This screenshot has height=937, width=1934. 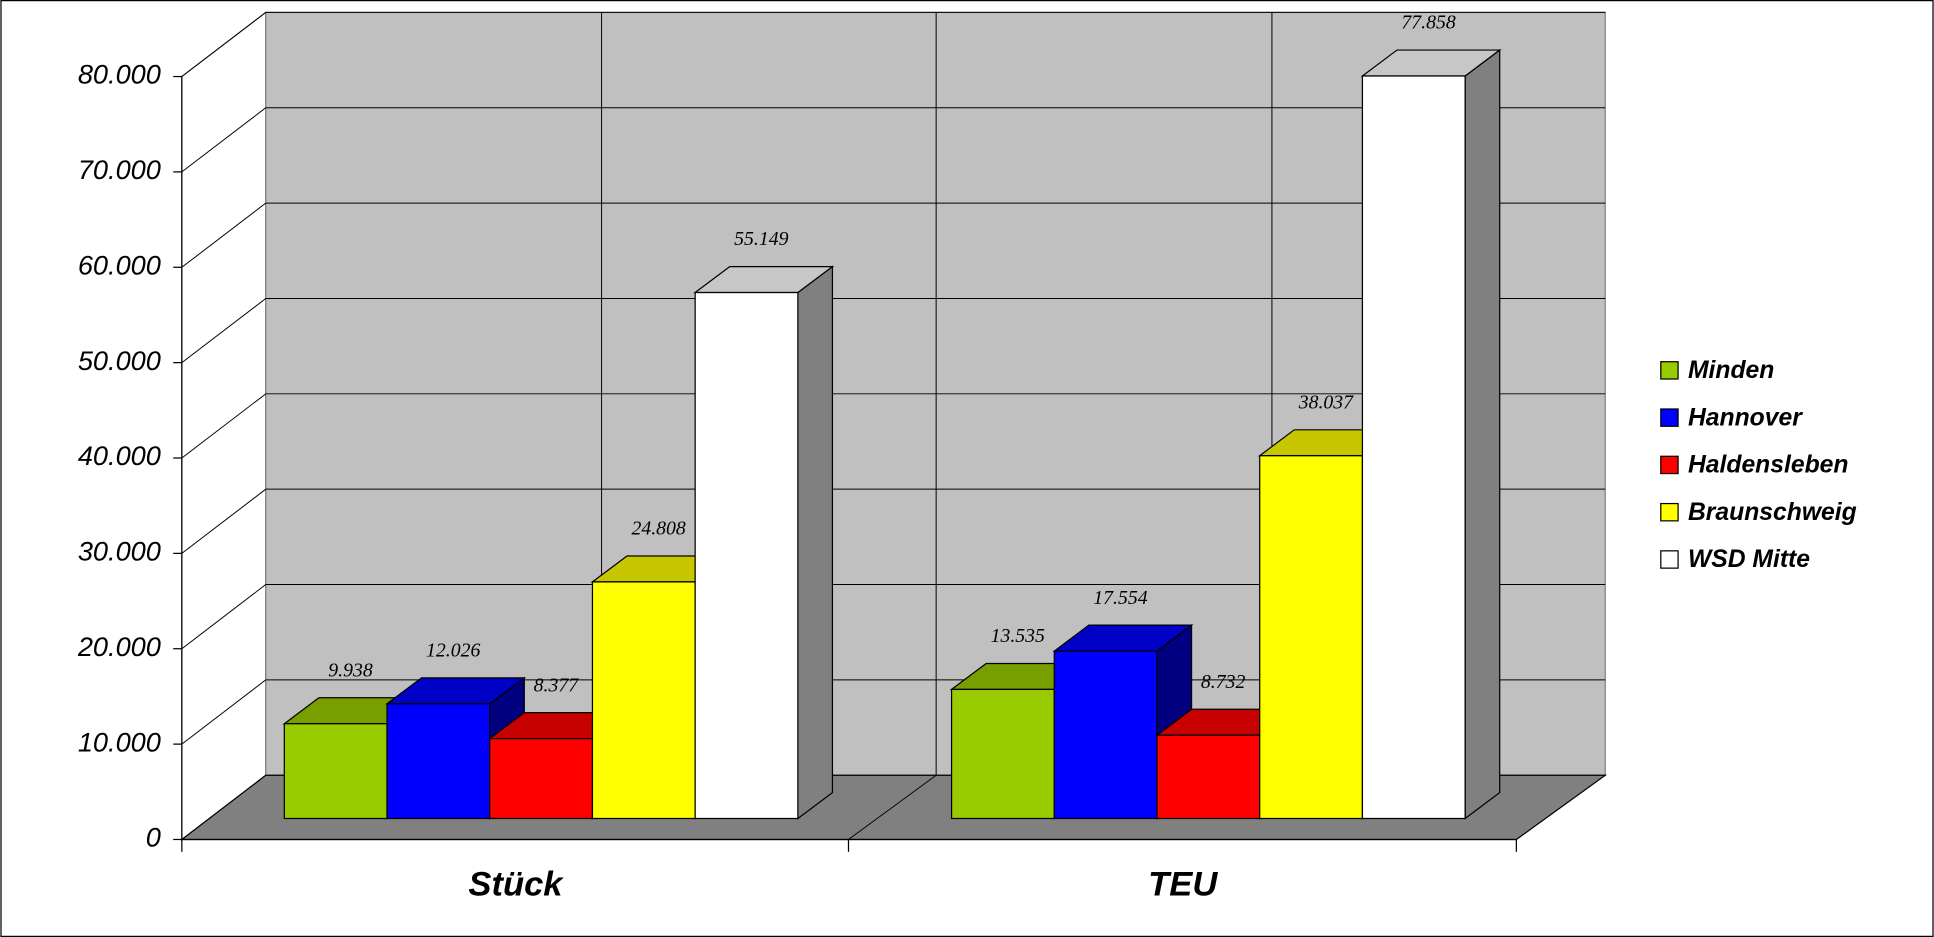 What do you see at coordinates (1223, 682) in the screenshot?
I see `data-label: 8.732` at bounding box center [1223, 682].